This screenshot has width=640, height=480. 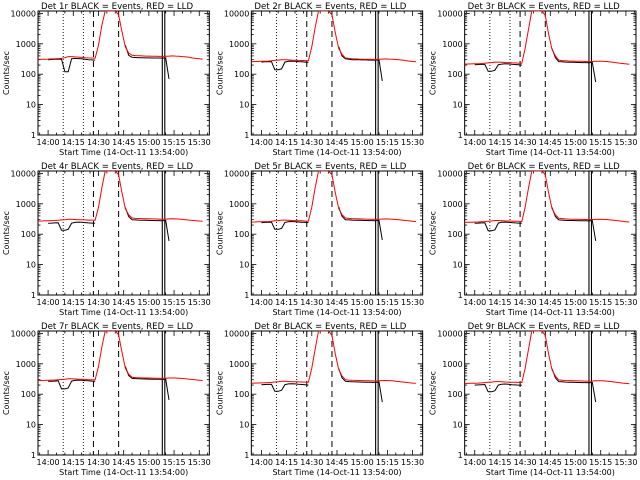 What do you see at coordinates (330, 167) in the screenshot?
I see `chart-title: Det 5r BLACK = Events, RED = LLD` at bounding box center [330, 167].